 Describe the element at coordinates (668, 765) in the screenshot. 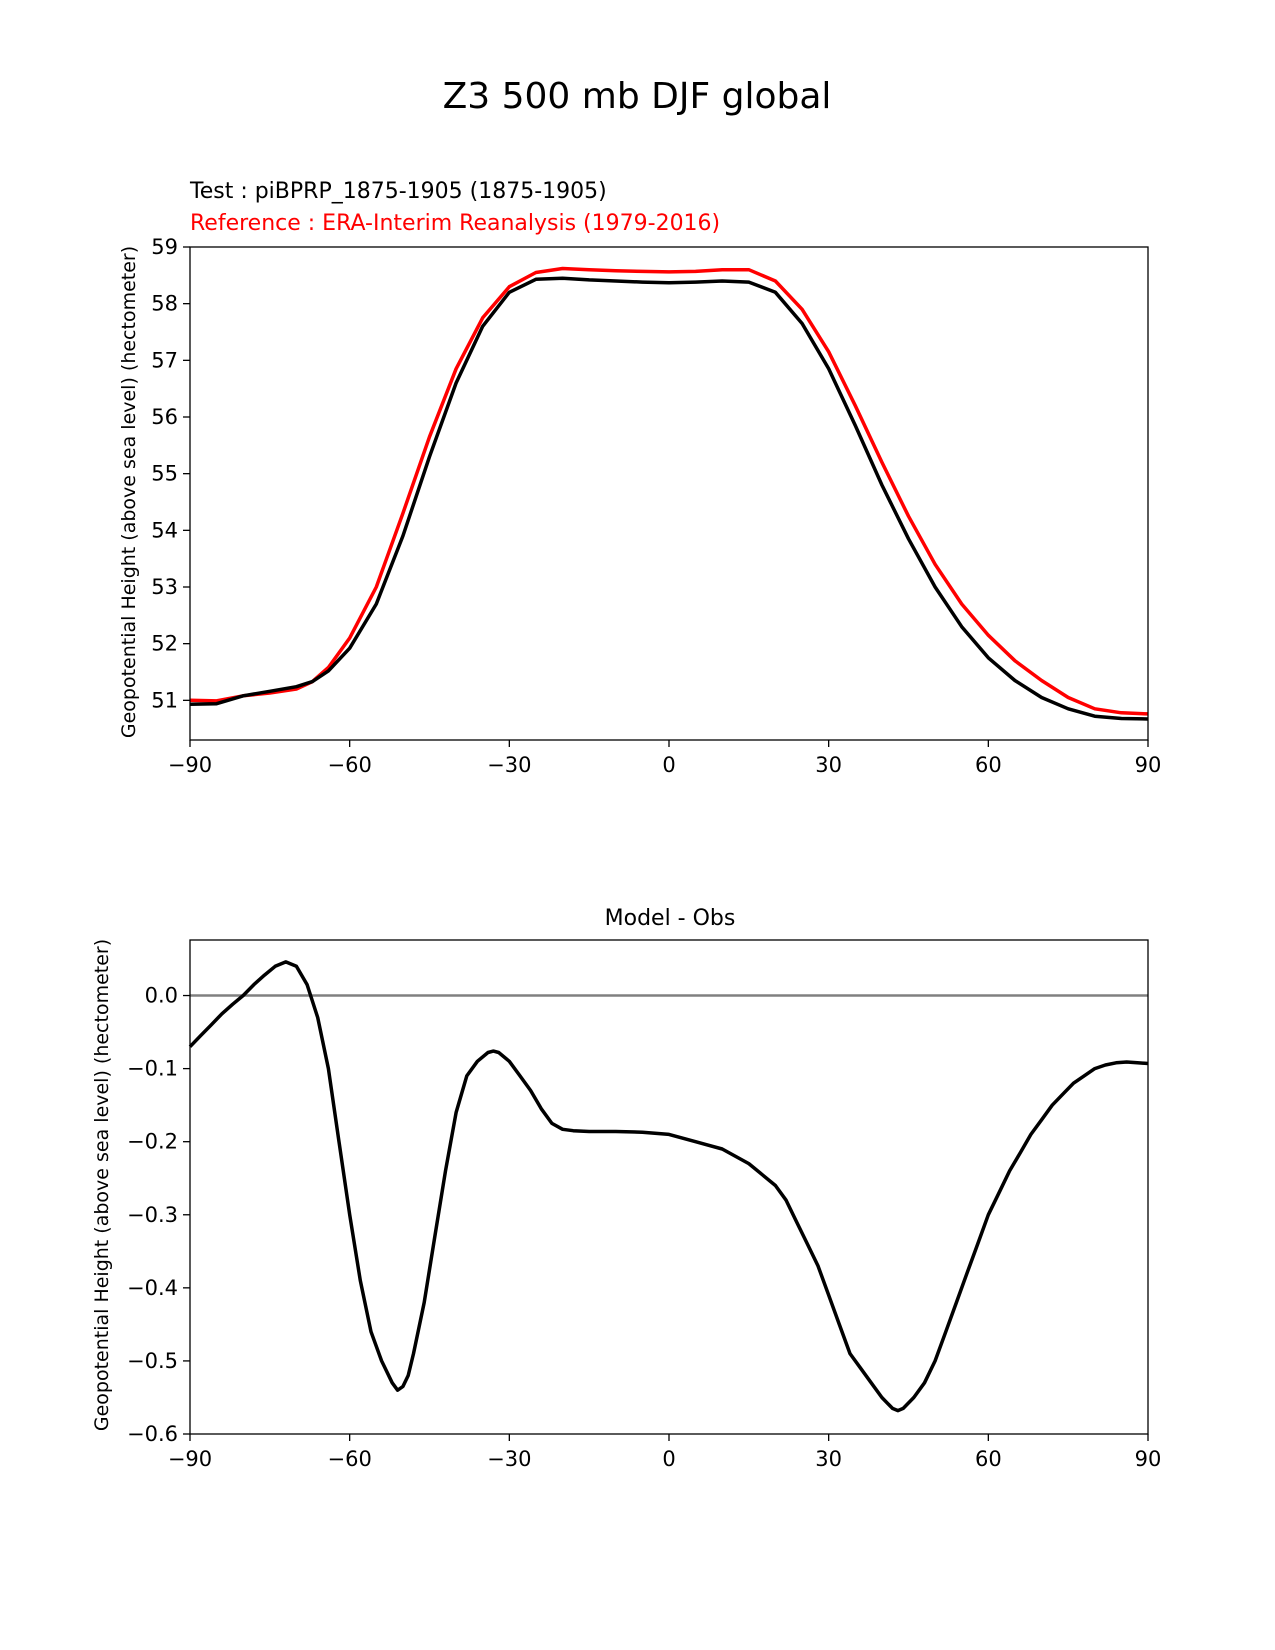

I see `top-x-tick-label: 0` at that location.